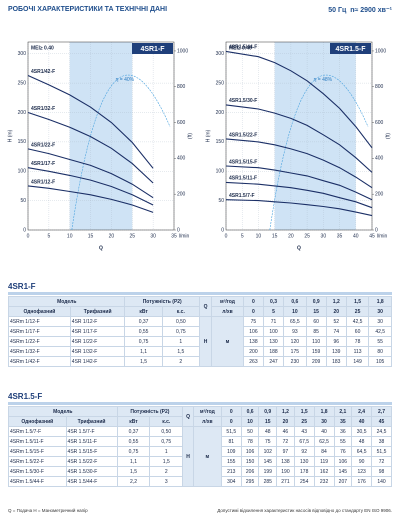  I want to click on table-cell: 0,75, so click(133, 451).